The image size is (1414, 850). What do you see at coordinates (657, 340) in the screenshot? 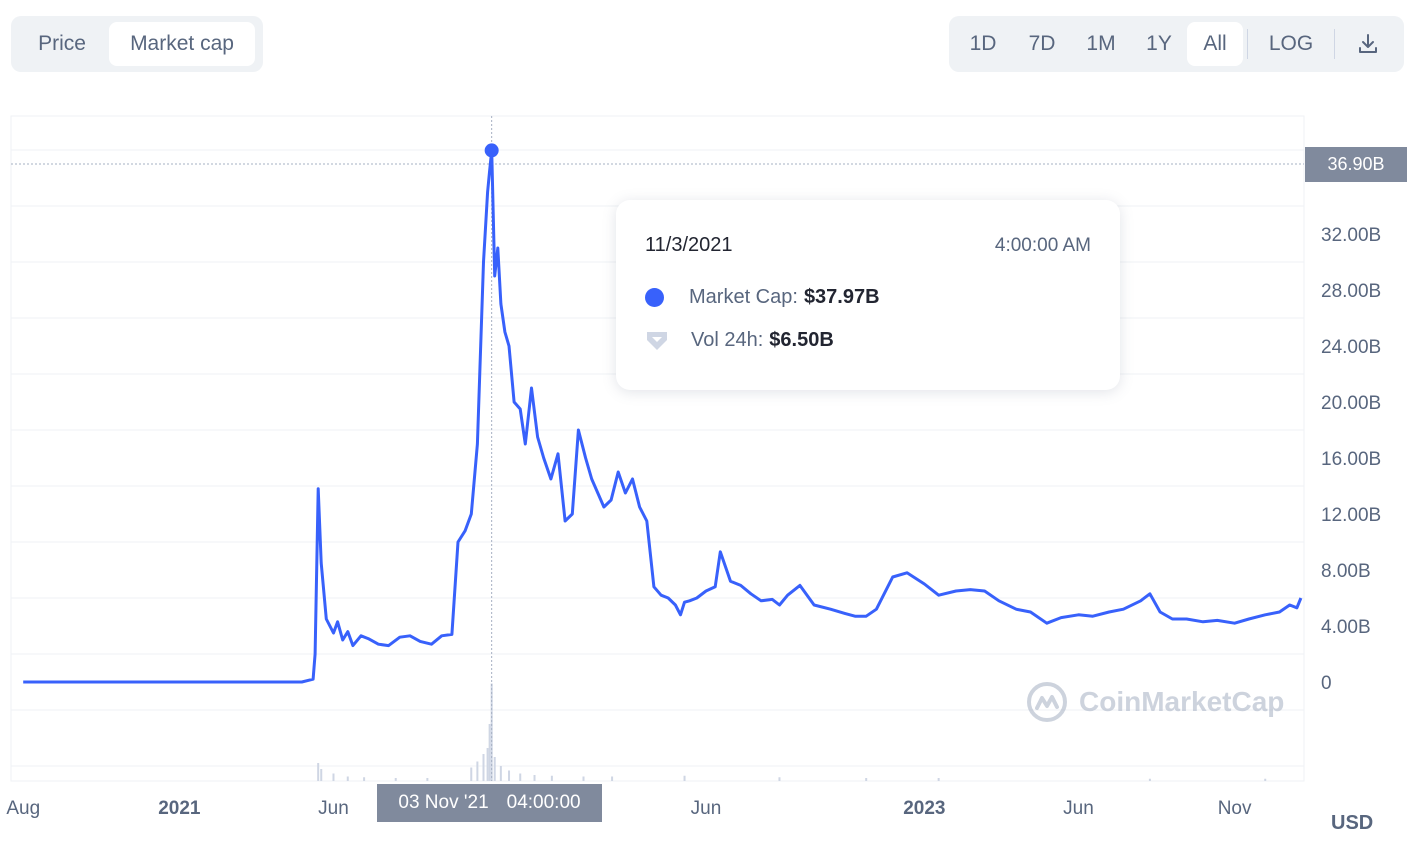
I see `shield-icon` at bounding box center [657, 340].